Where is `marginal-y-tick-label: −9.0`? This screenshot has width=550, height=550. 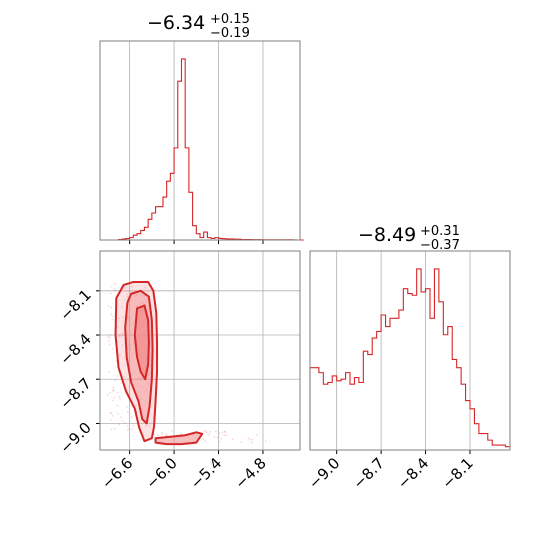
marginal-y-tick-label: −9.0 is located at coordinates (324, 473).